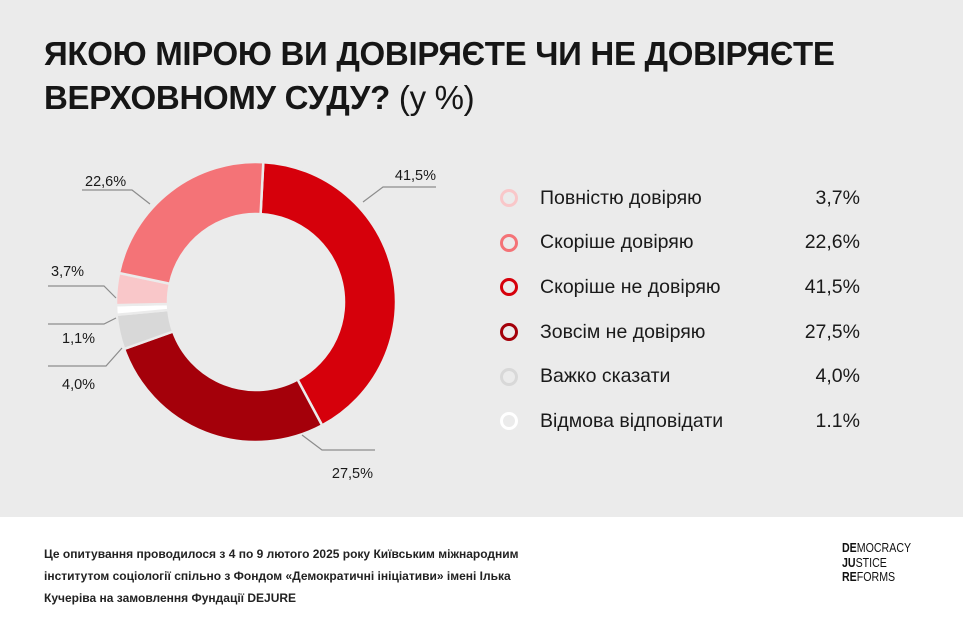 Image resolution: width=963 pixels, height=620 pixels. Describe the element at coordinates (328, 294) in the screenshot. I see `slice-rather-distrust` at that location.